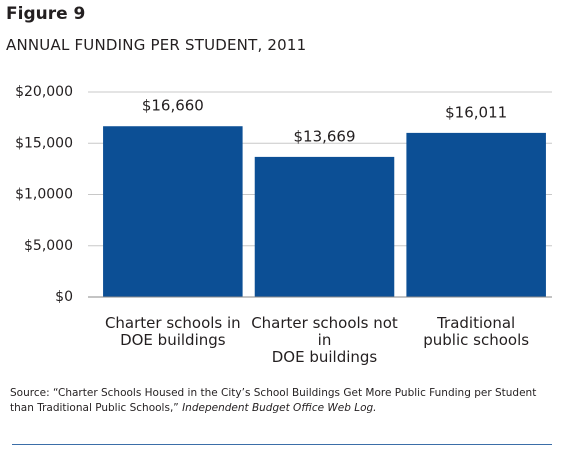  I want to click on x-tick-label: Charter schools not in DOE buildings, so click(324, 340).